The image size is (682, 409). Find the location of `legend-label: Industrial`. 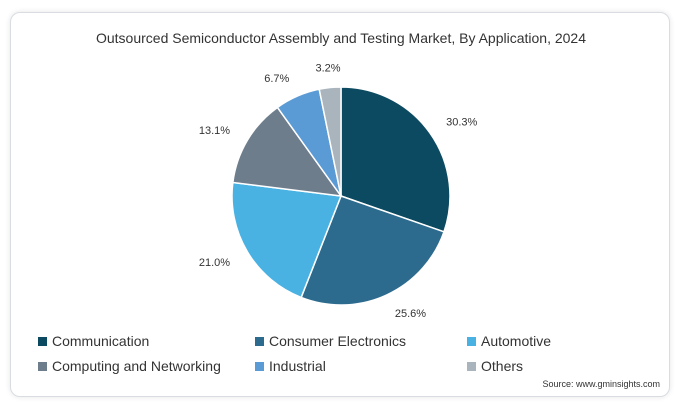

legend-label: Industrial is located at coordinates (297, 366).